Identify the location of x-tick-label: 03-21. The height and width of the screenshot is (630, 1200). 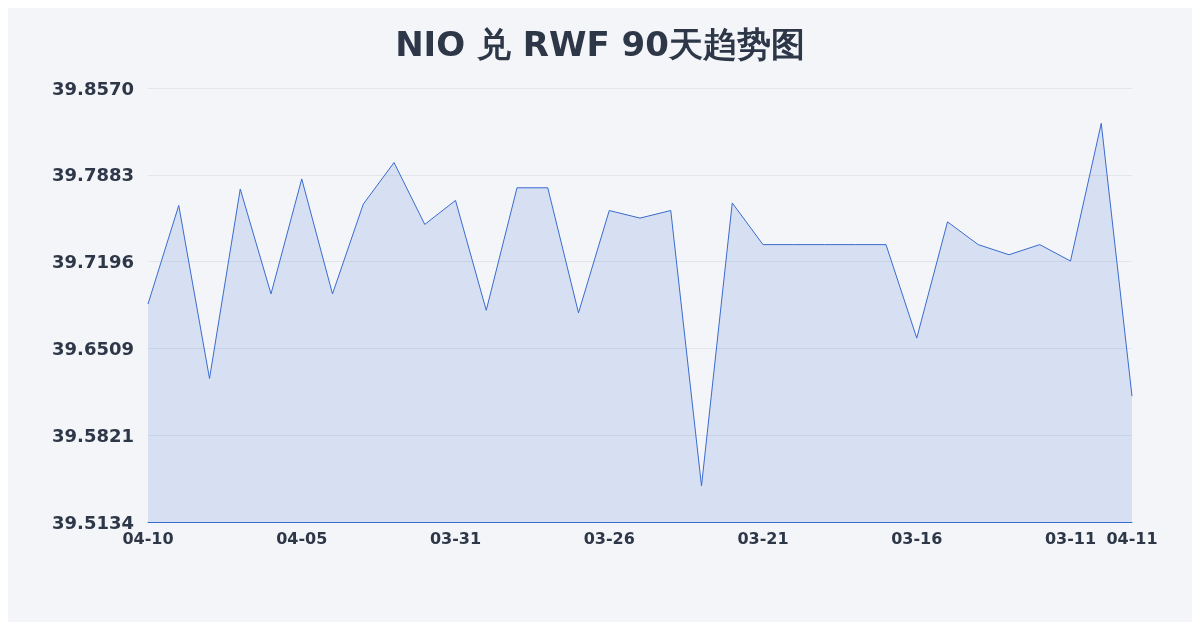
(763, 538).